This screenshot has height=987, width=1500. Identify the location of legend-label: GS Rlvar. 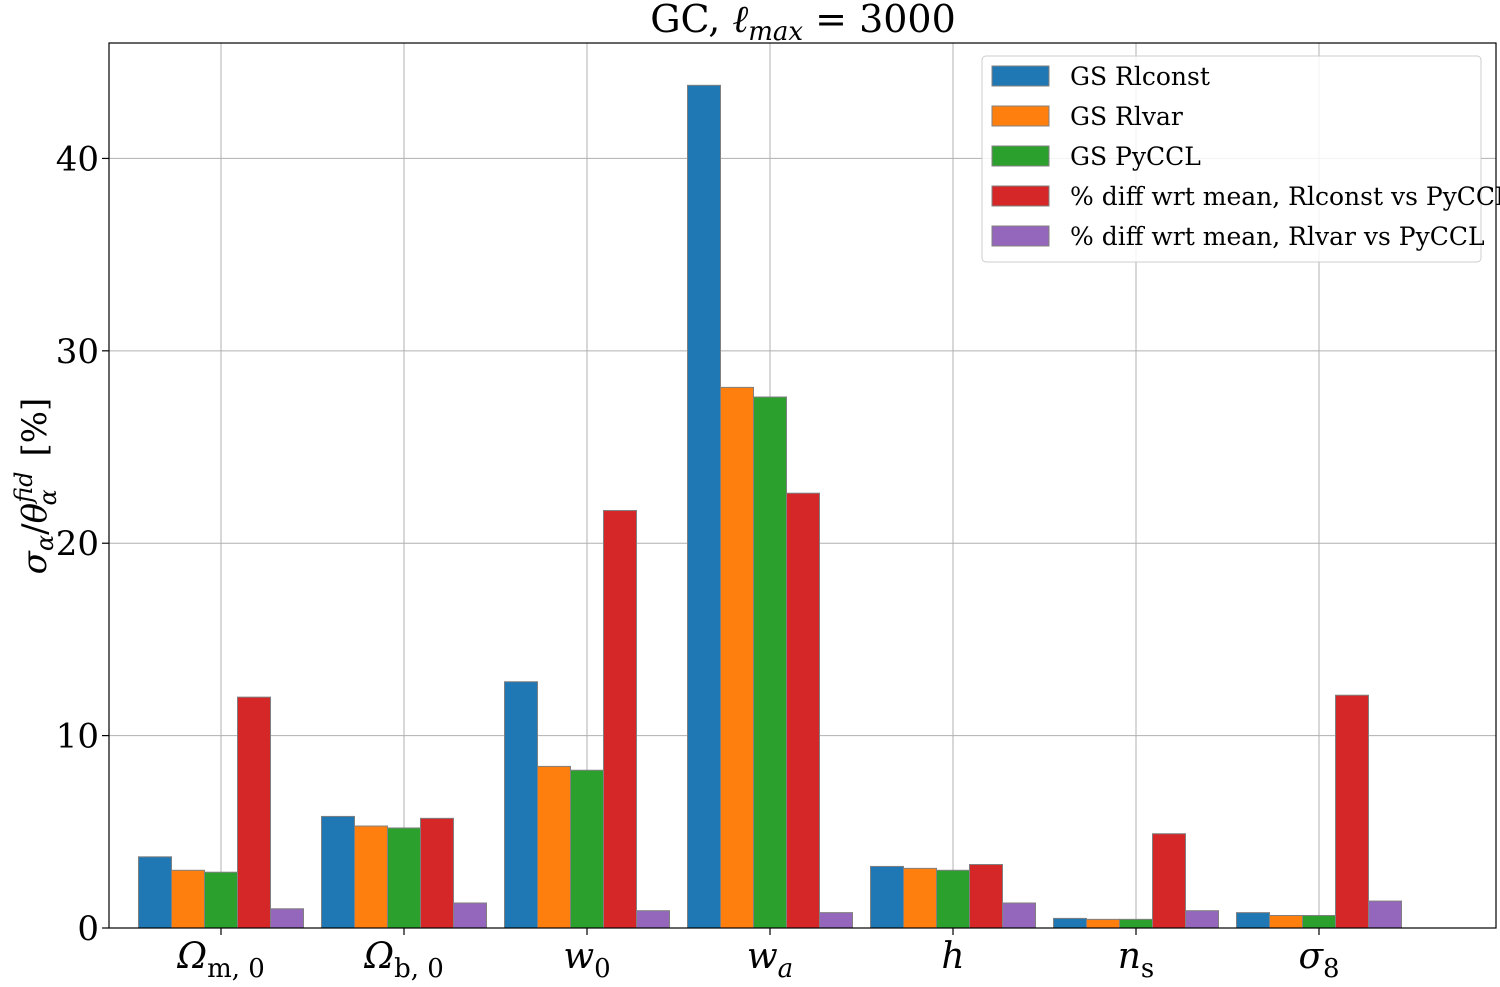
(1126, 116).